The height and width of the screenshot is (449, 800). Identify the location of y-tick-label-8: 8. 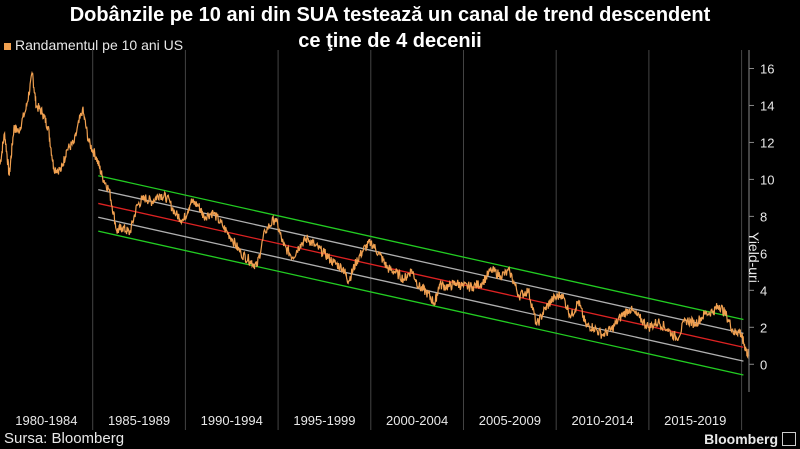
(763, 216).